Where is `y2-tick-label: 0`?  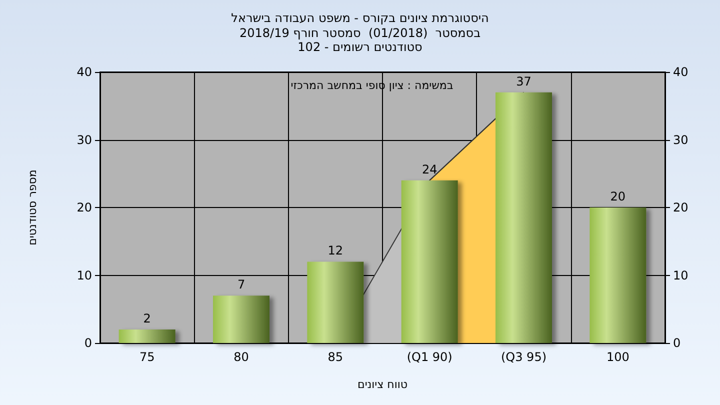
y2-tick-label: 0 is located at coordinates (677, 343).